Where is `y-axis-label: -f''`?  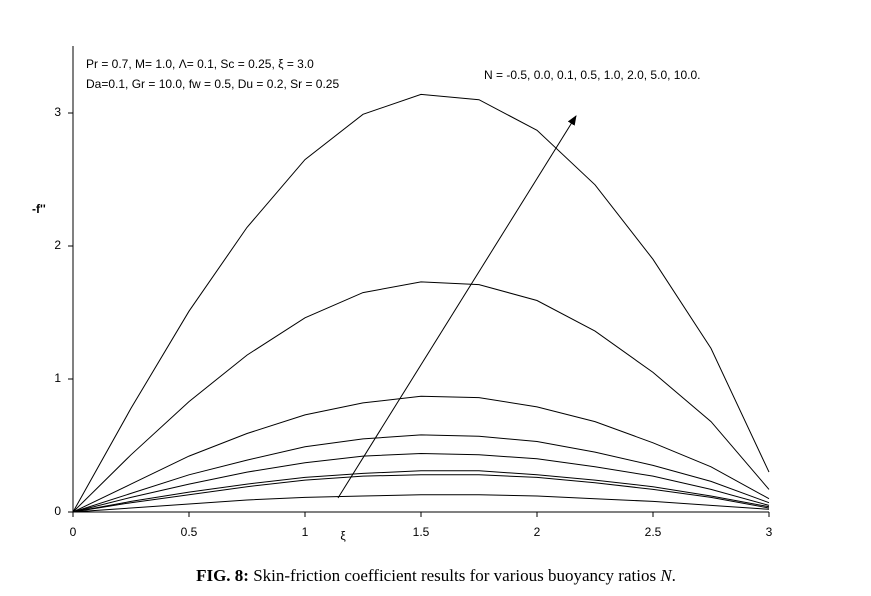 y-axis-label: -f'' is located at coordinates (39, 209).